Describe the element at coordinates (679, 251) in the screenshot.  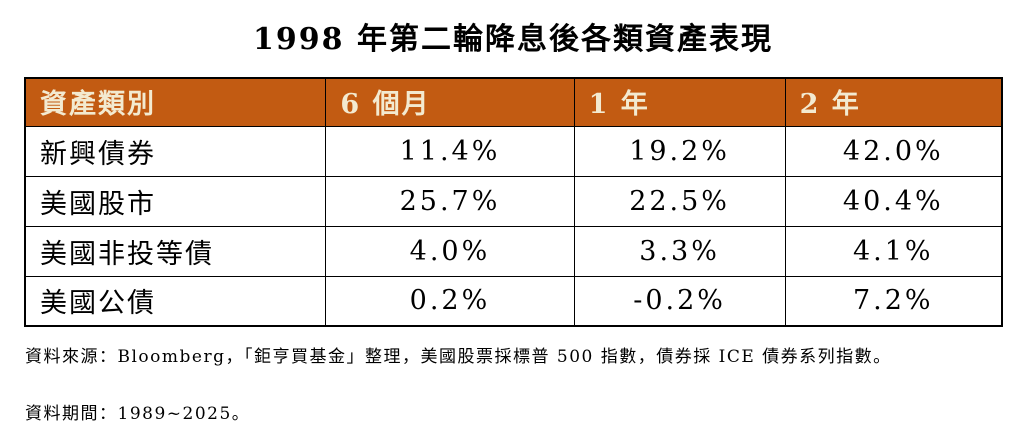
I see `cell-value: 3.3%` at that location.